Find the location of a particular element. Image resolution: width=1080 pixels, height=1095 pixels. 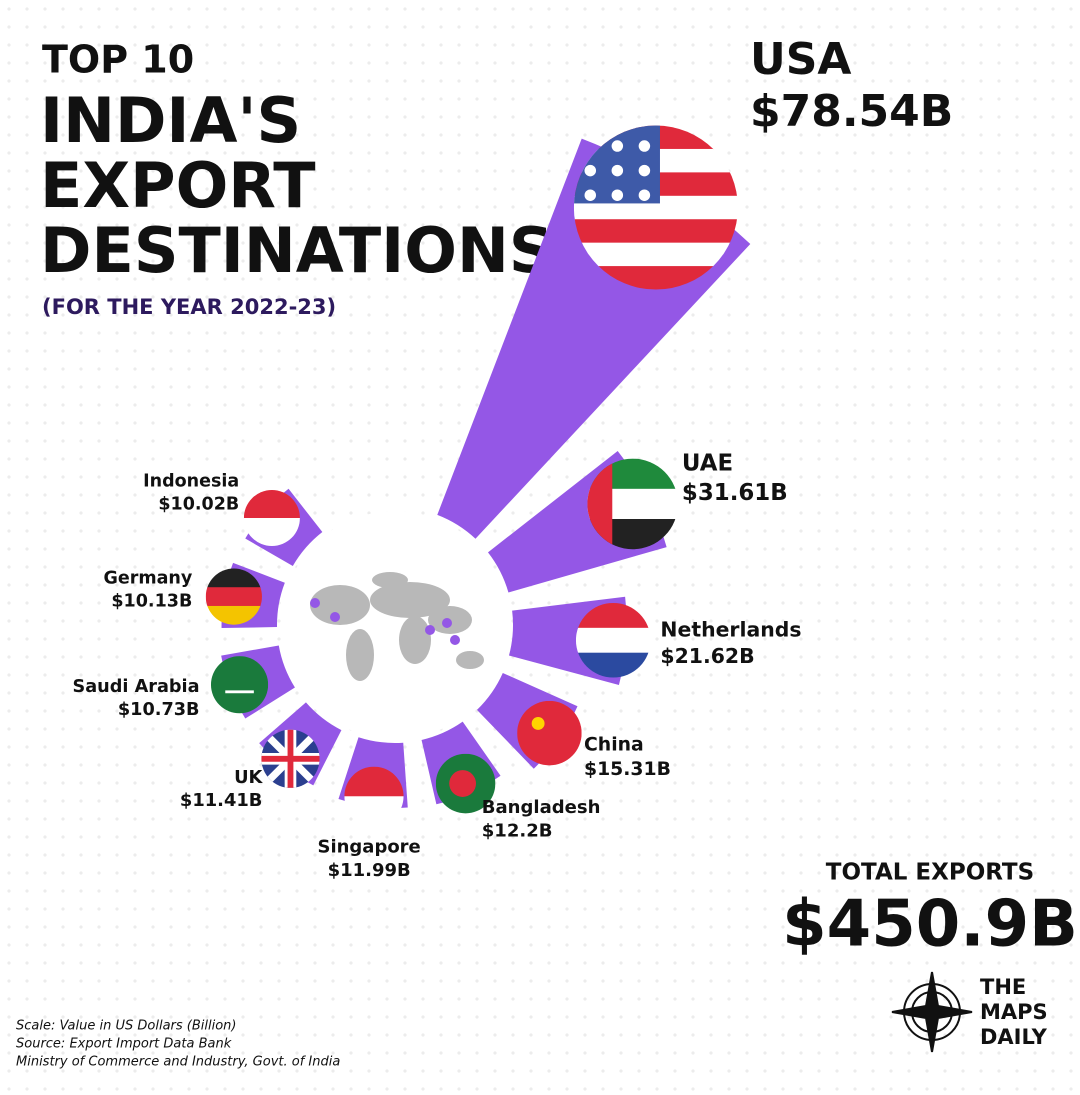

value-label: $11.41B is located at coordinates (221, 800).